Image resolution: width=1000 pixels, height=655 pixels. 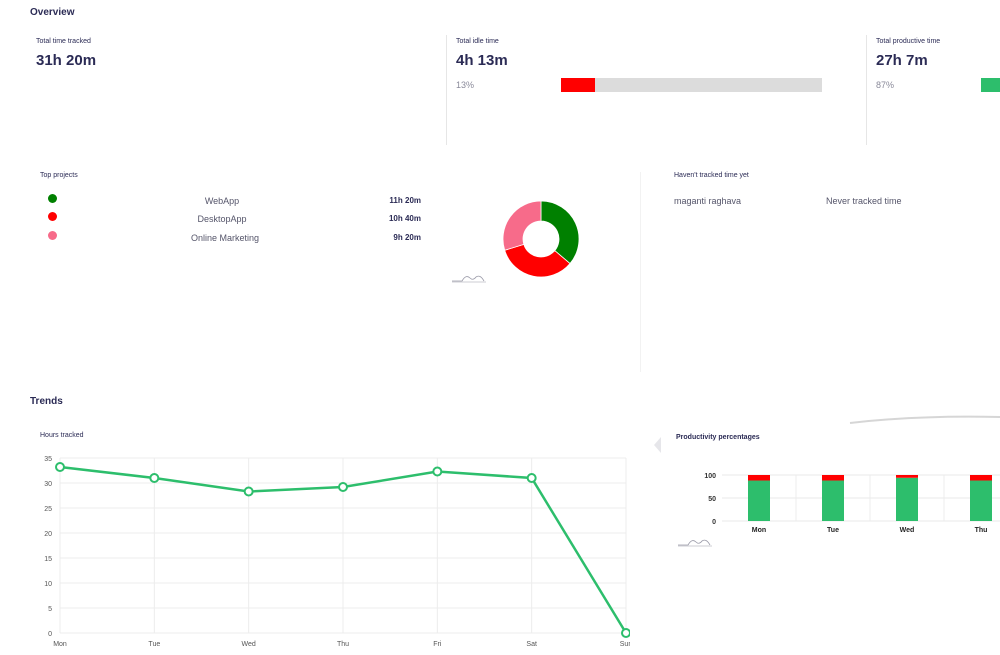 What do you see at coordinates (578, 85) in the screenshot?
I see `idle-progress-fill` at bounding box center [578, 85].